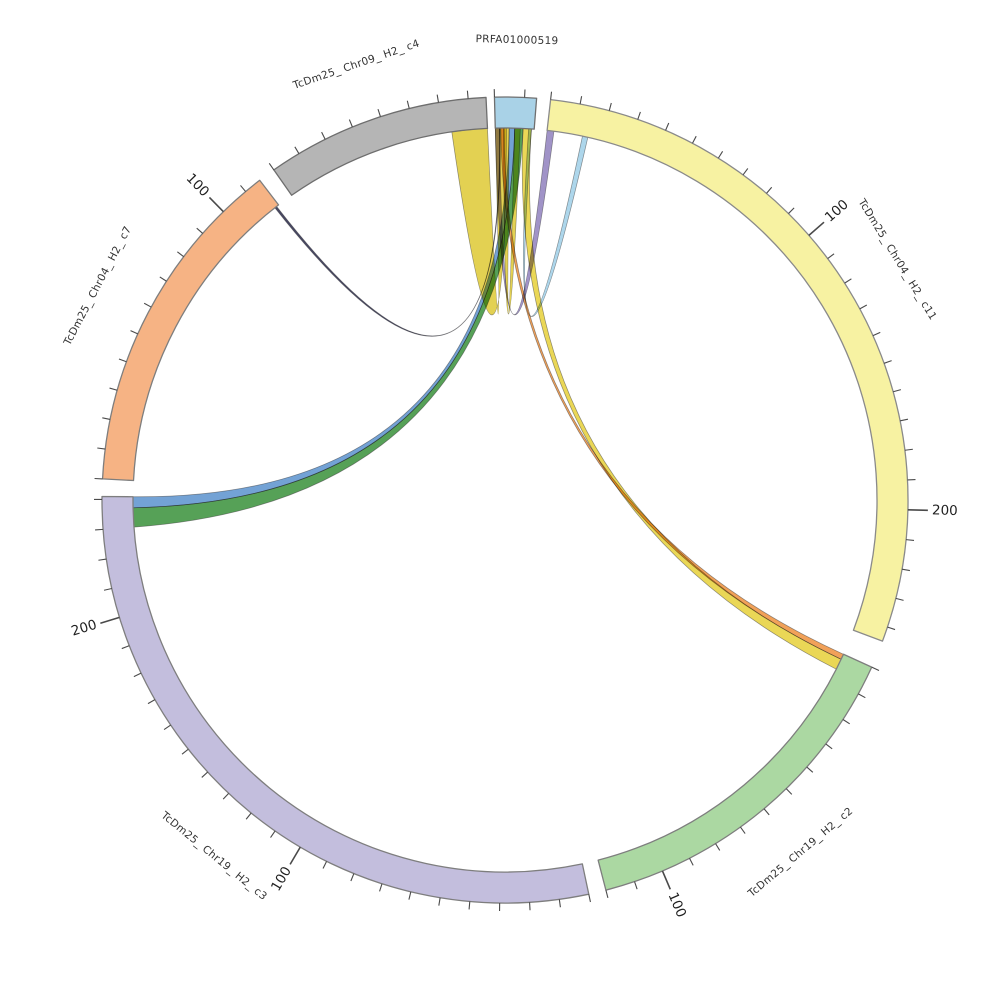  Describe the element at coordinates (800, 852) in the screenshot. I see `segment-label-c2: TcDm25_ Chr19_ H2_ c2` at that location.